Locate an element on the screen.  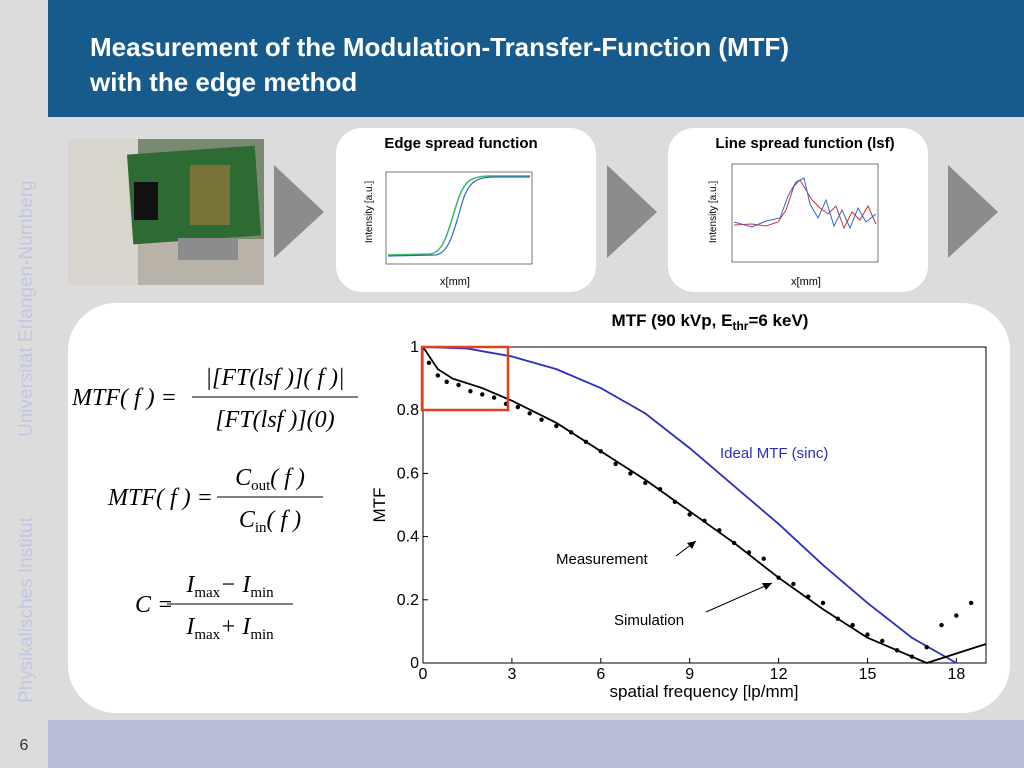
header-bar is located at coordinates (536, 58).